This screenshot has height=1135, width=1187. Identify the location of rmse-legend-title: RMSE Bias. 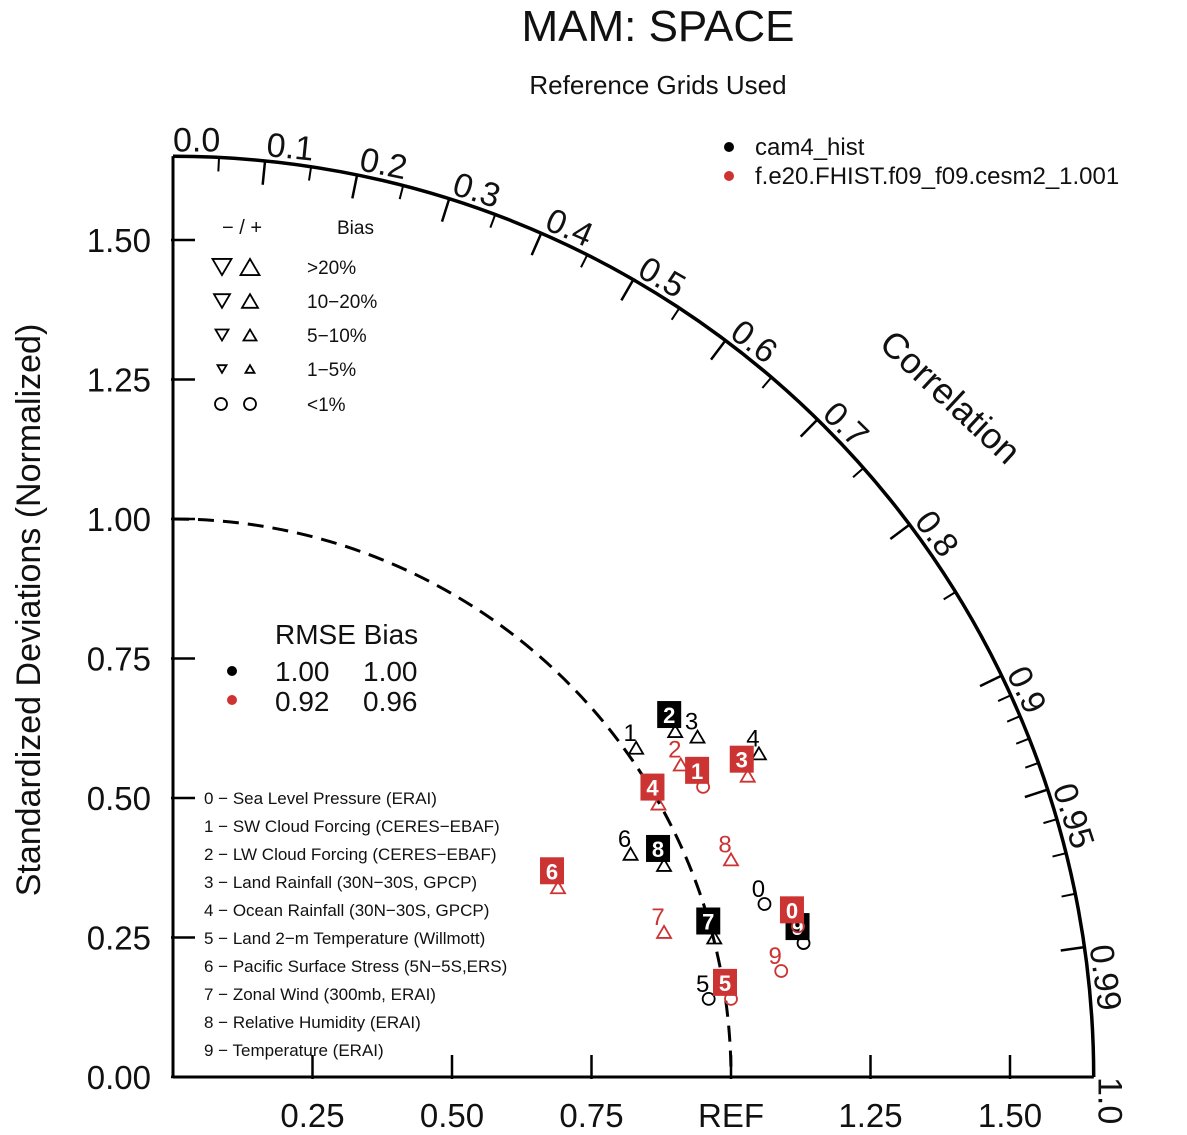
(346, 634).